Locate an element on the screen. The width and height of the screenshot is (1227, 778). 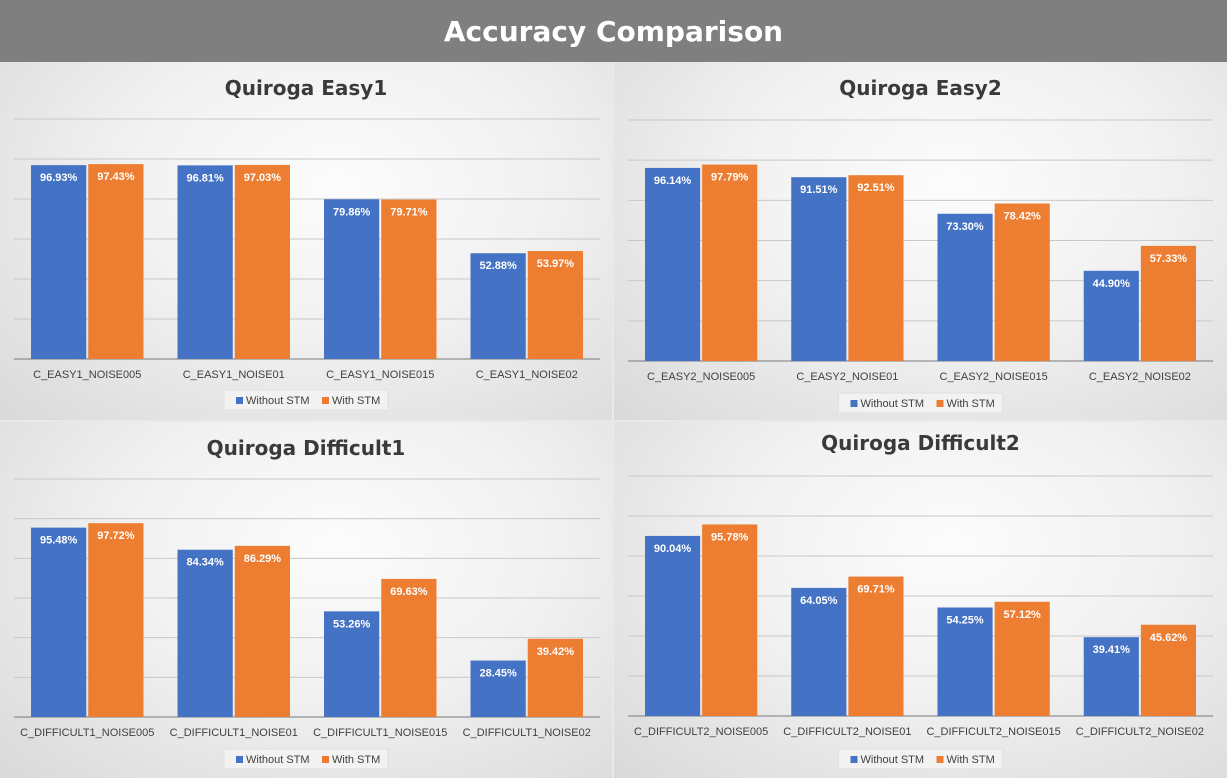
chart-title: Quiroga Difficult1 is located at coordinates (306, 448).